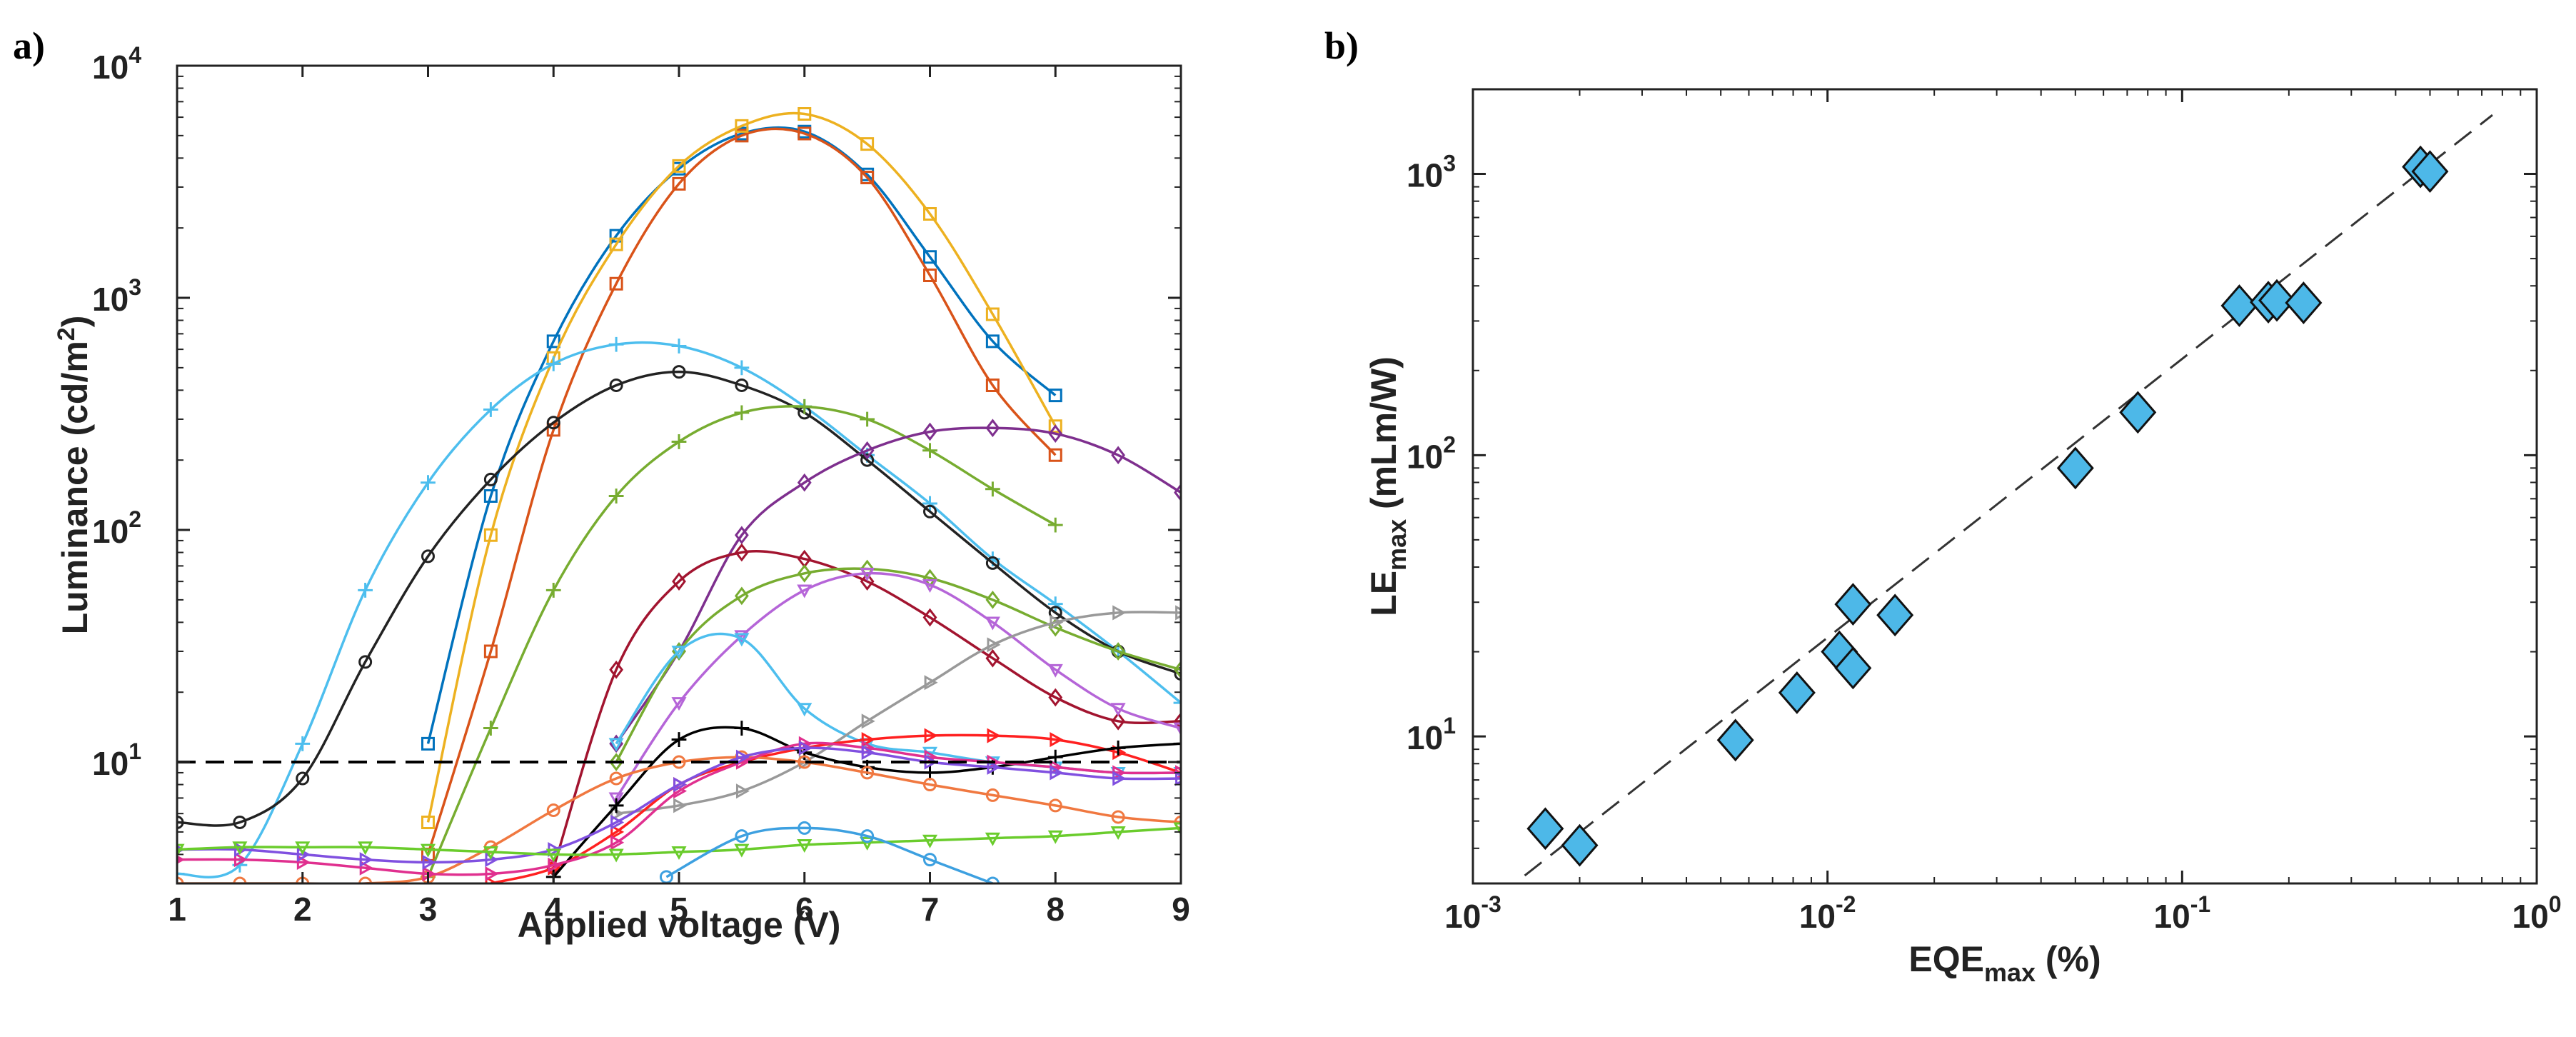 The width and height of the screenshot is (2576, 1037). I want to click on y-tick-label-b-0: 10¹, so click(1432, 734).